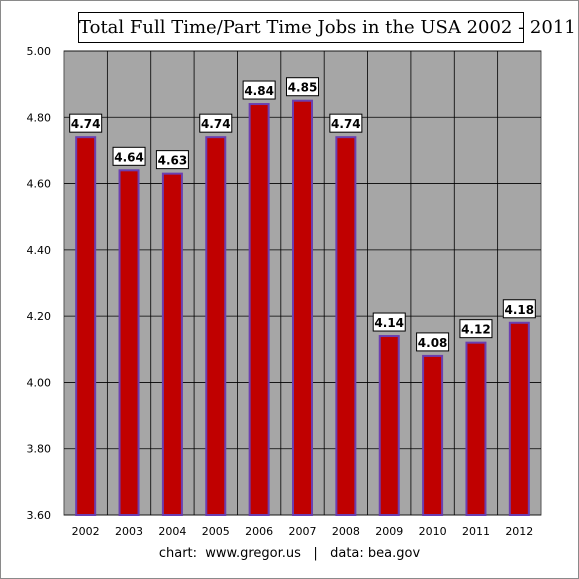 This screenshot has height=579, width=579. Describe the element at coordinates (39, 283) in the screenshot. I see `y-axis-ticks: 3.60 3.80 4.00 4.20 4.40 4.60 4.80 5.00` at that location.